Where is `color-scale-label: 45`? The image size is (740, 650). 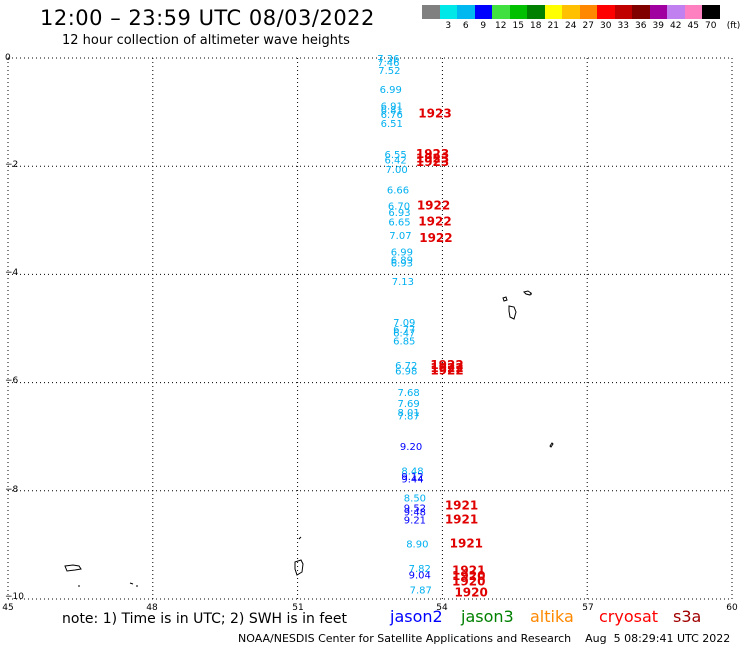 color-scale-label: 45 is located at coordinates (693, 26).